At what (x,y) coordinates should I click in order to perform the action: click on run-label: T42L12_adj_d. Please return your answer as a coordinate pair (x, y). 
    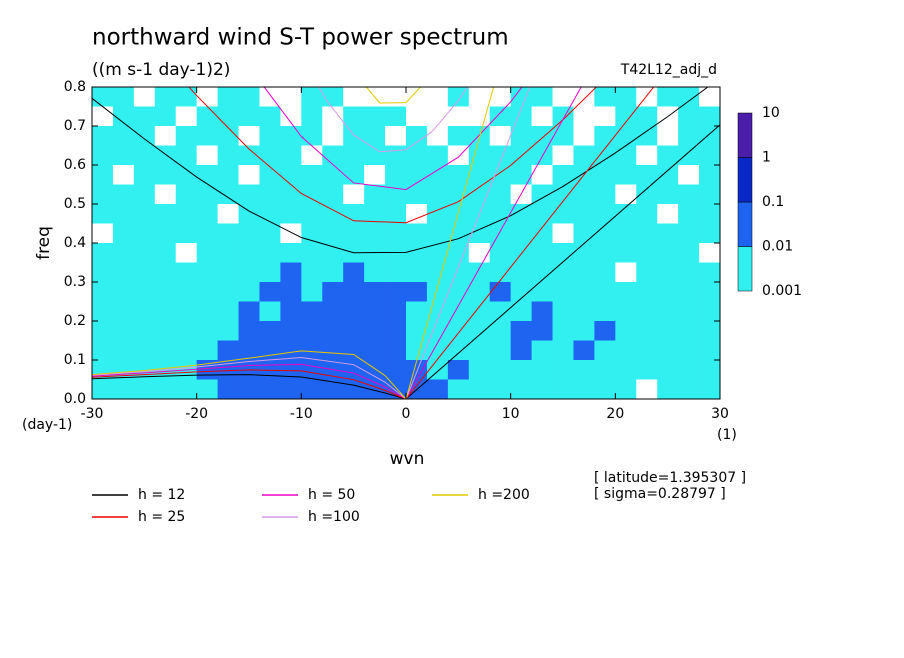
    Looking at the image, I should click on (668, 70).